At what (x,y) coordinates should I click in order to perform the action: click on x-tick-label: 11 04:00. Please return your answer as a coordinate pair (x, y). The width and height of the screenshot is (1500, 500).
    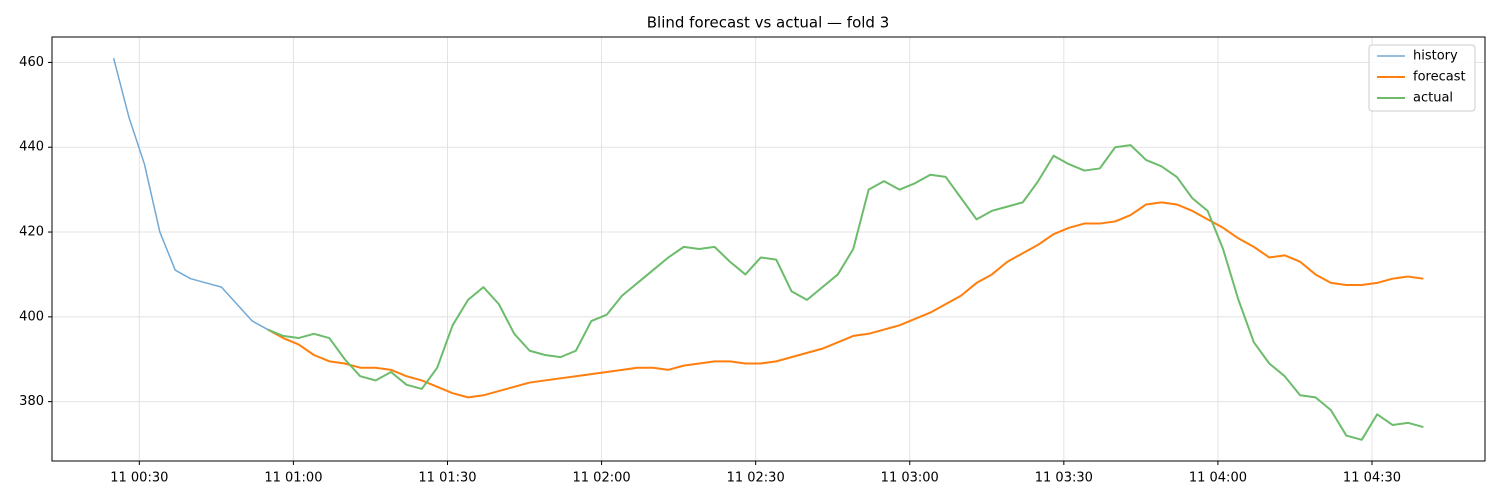
    Looking at the image, I should click on (1218, 478).